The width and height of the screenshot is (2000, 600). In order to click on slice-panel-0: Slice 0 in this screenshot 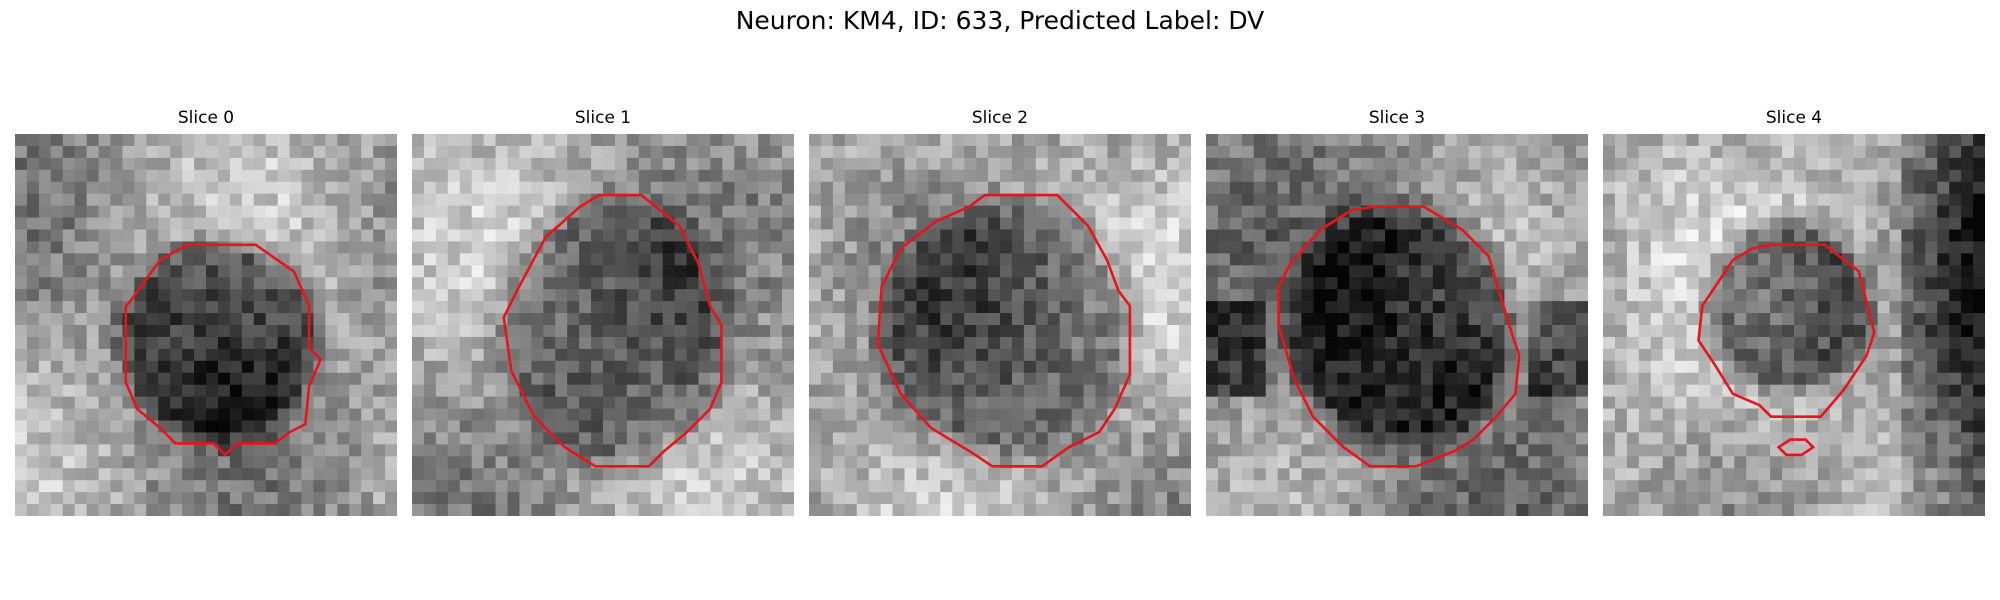, I will do `click(206, 317)`.